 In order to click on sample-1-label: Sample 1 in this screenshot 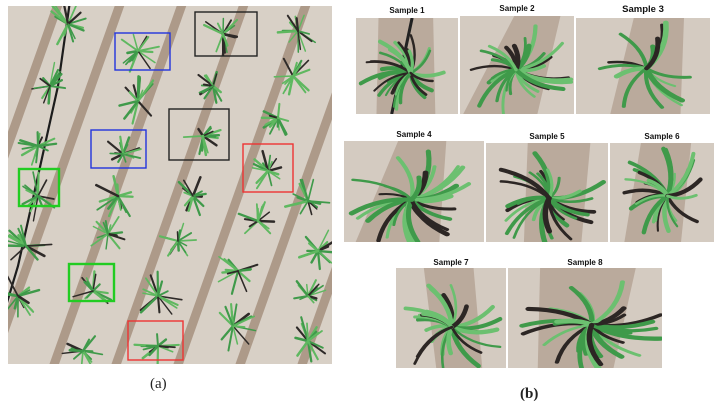, I will do `click(407, 10)`.